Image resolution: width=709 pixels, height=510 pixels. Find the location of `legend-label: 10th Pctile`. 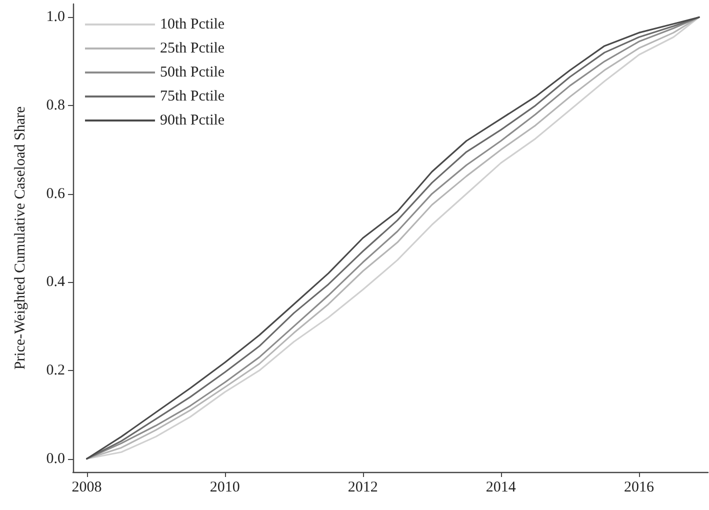

legend-label: 10th Pctile is located at coordinates (192, 24).